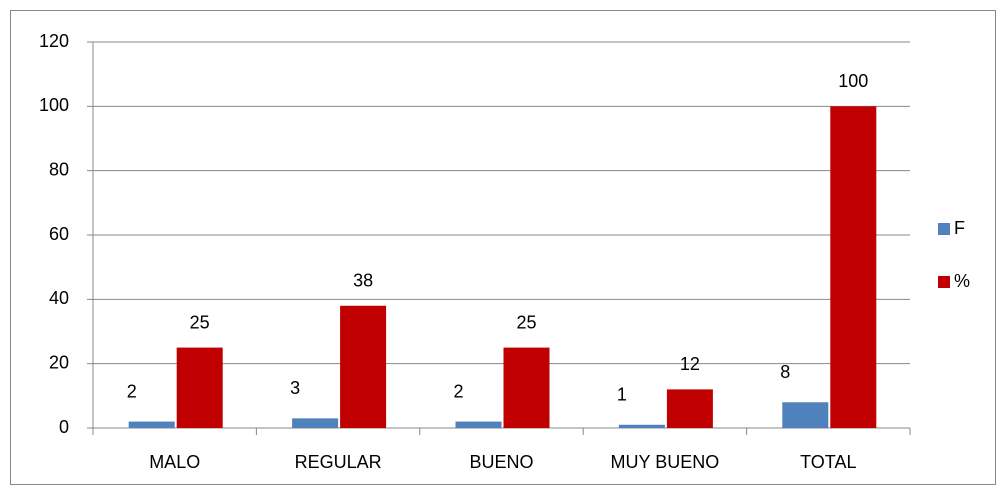 Image resolution: width=1006 pixels, height=489 pixels. I want to click on data-label: 100, so click(853, 81).